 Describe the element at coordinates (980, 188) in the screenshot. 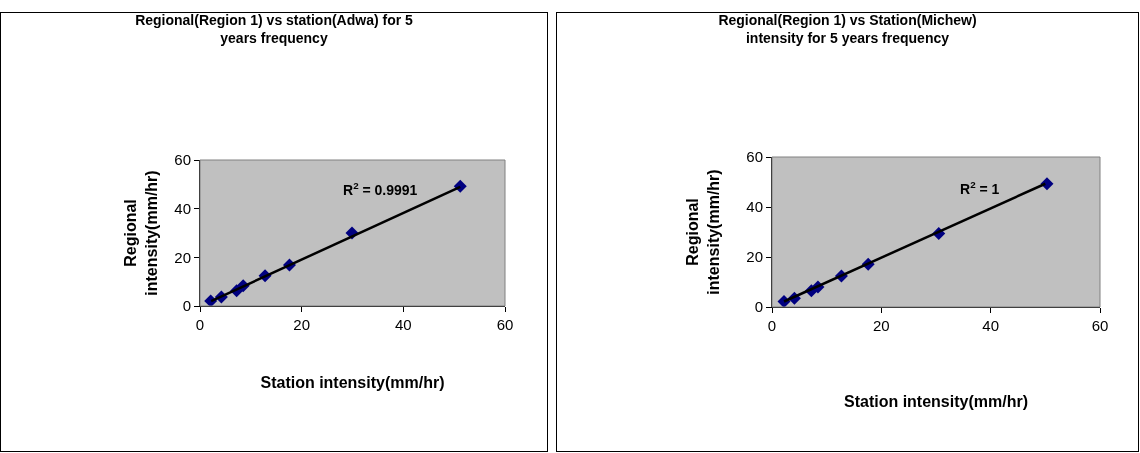

I see `annotation: R$^{2}$ = 1` at that location.